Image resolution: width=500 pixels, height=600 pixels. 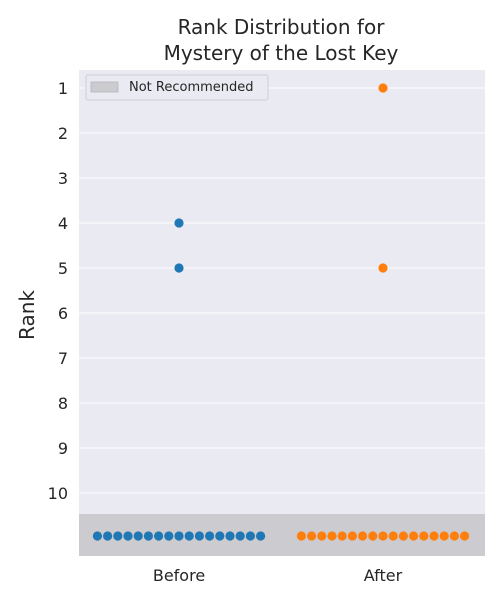 I want to click on legend: Not Recommended, so click(x=177, y=87).